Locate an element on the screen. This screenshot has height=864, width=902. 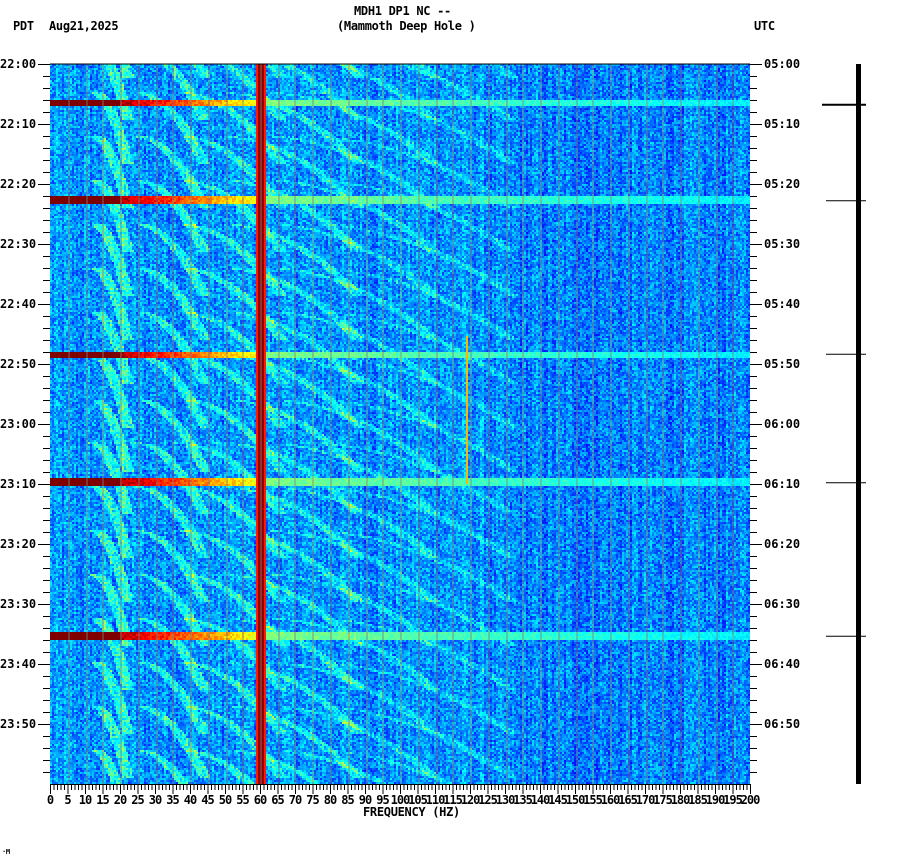
x-tick: 180 is located at coordinates (680, 800).